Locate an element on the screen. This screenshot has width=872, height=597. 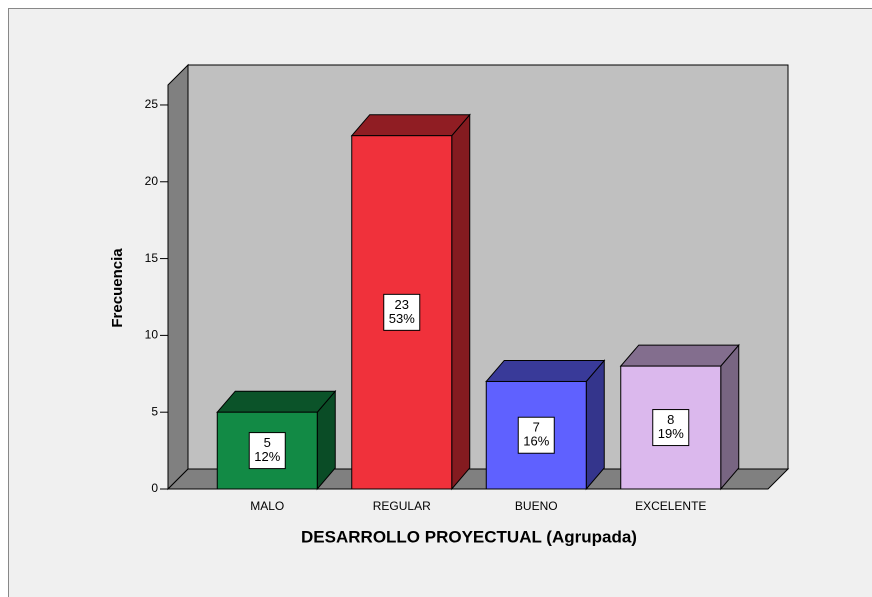
y-tick-label: 10 is located at coordinates (152, 335).